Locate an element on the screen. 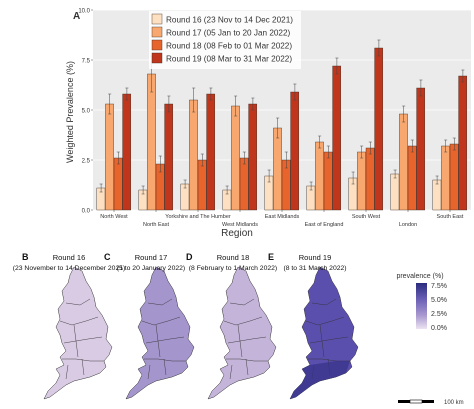 This screenshot has width=474, height=409. map-subtitle: (8 February to 1 March 2022) is located at coordinates (233, 268).